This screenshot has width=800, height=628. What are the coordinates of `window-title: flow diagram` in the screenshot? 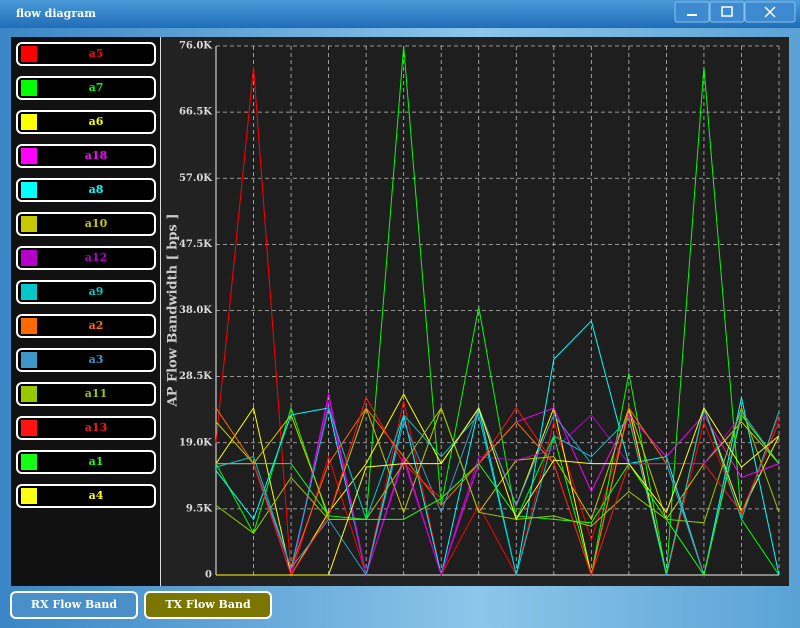 It's located at (56, 13).